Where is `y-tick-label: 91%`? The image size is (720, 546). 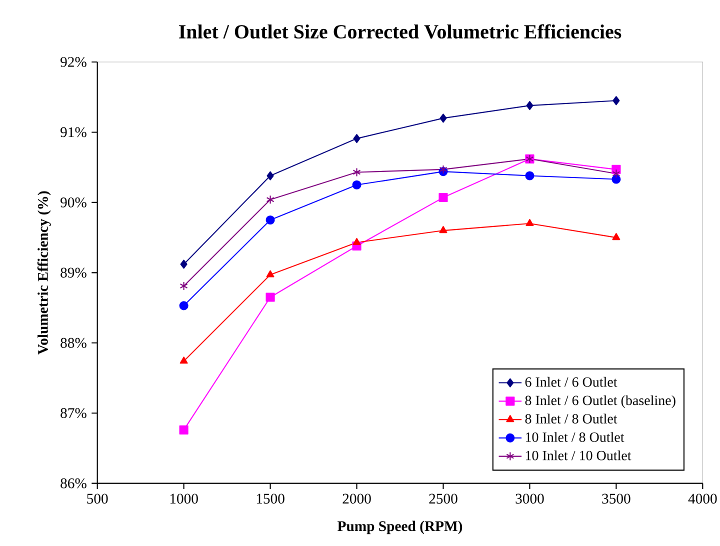
y-tick-label: 91% is located at coordinates (73, 132).